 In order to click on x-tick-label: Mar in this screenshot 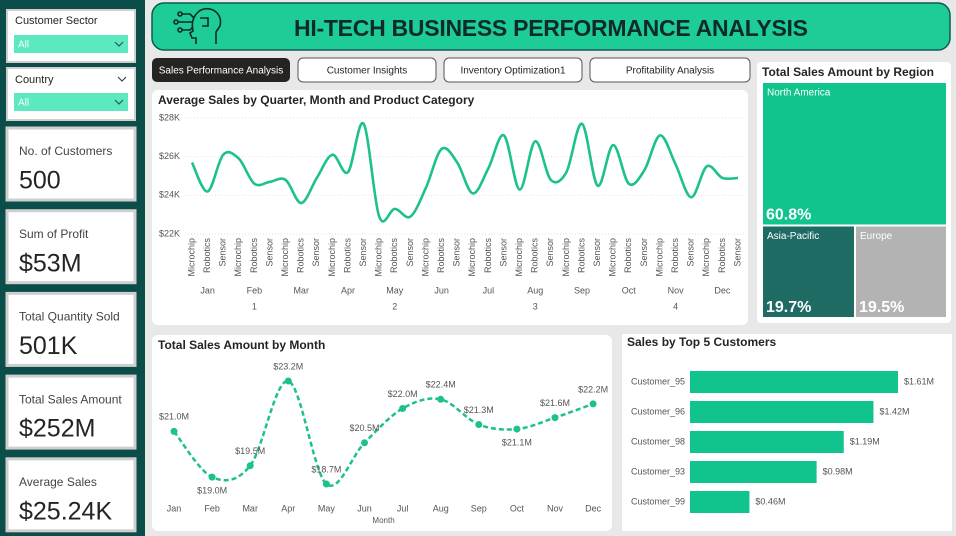, I will do `click(250, 508)`.